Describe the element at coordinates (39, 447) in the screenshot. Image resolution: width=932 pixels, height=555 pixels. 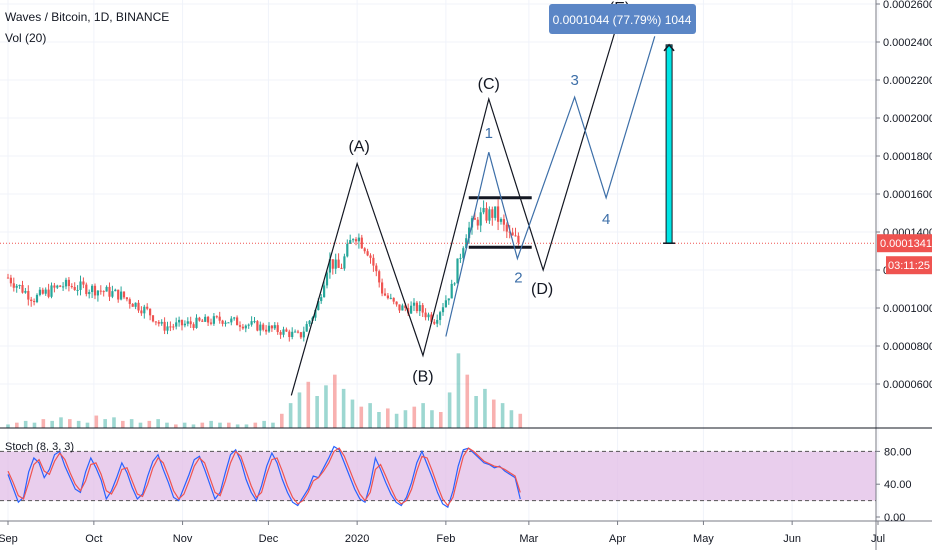
I see `stochastic-label: Stoch (8, 3, 3)` at that location.